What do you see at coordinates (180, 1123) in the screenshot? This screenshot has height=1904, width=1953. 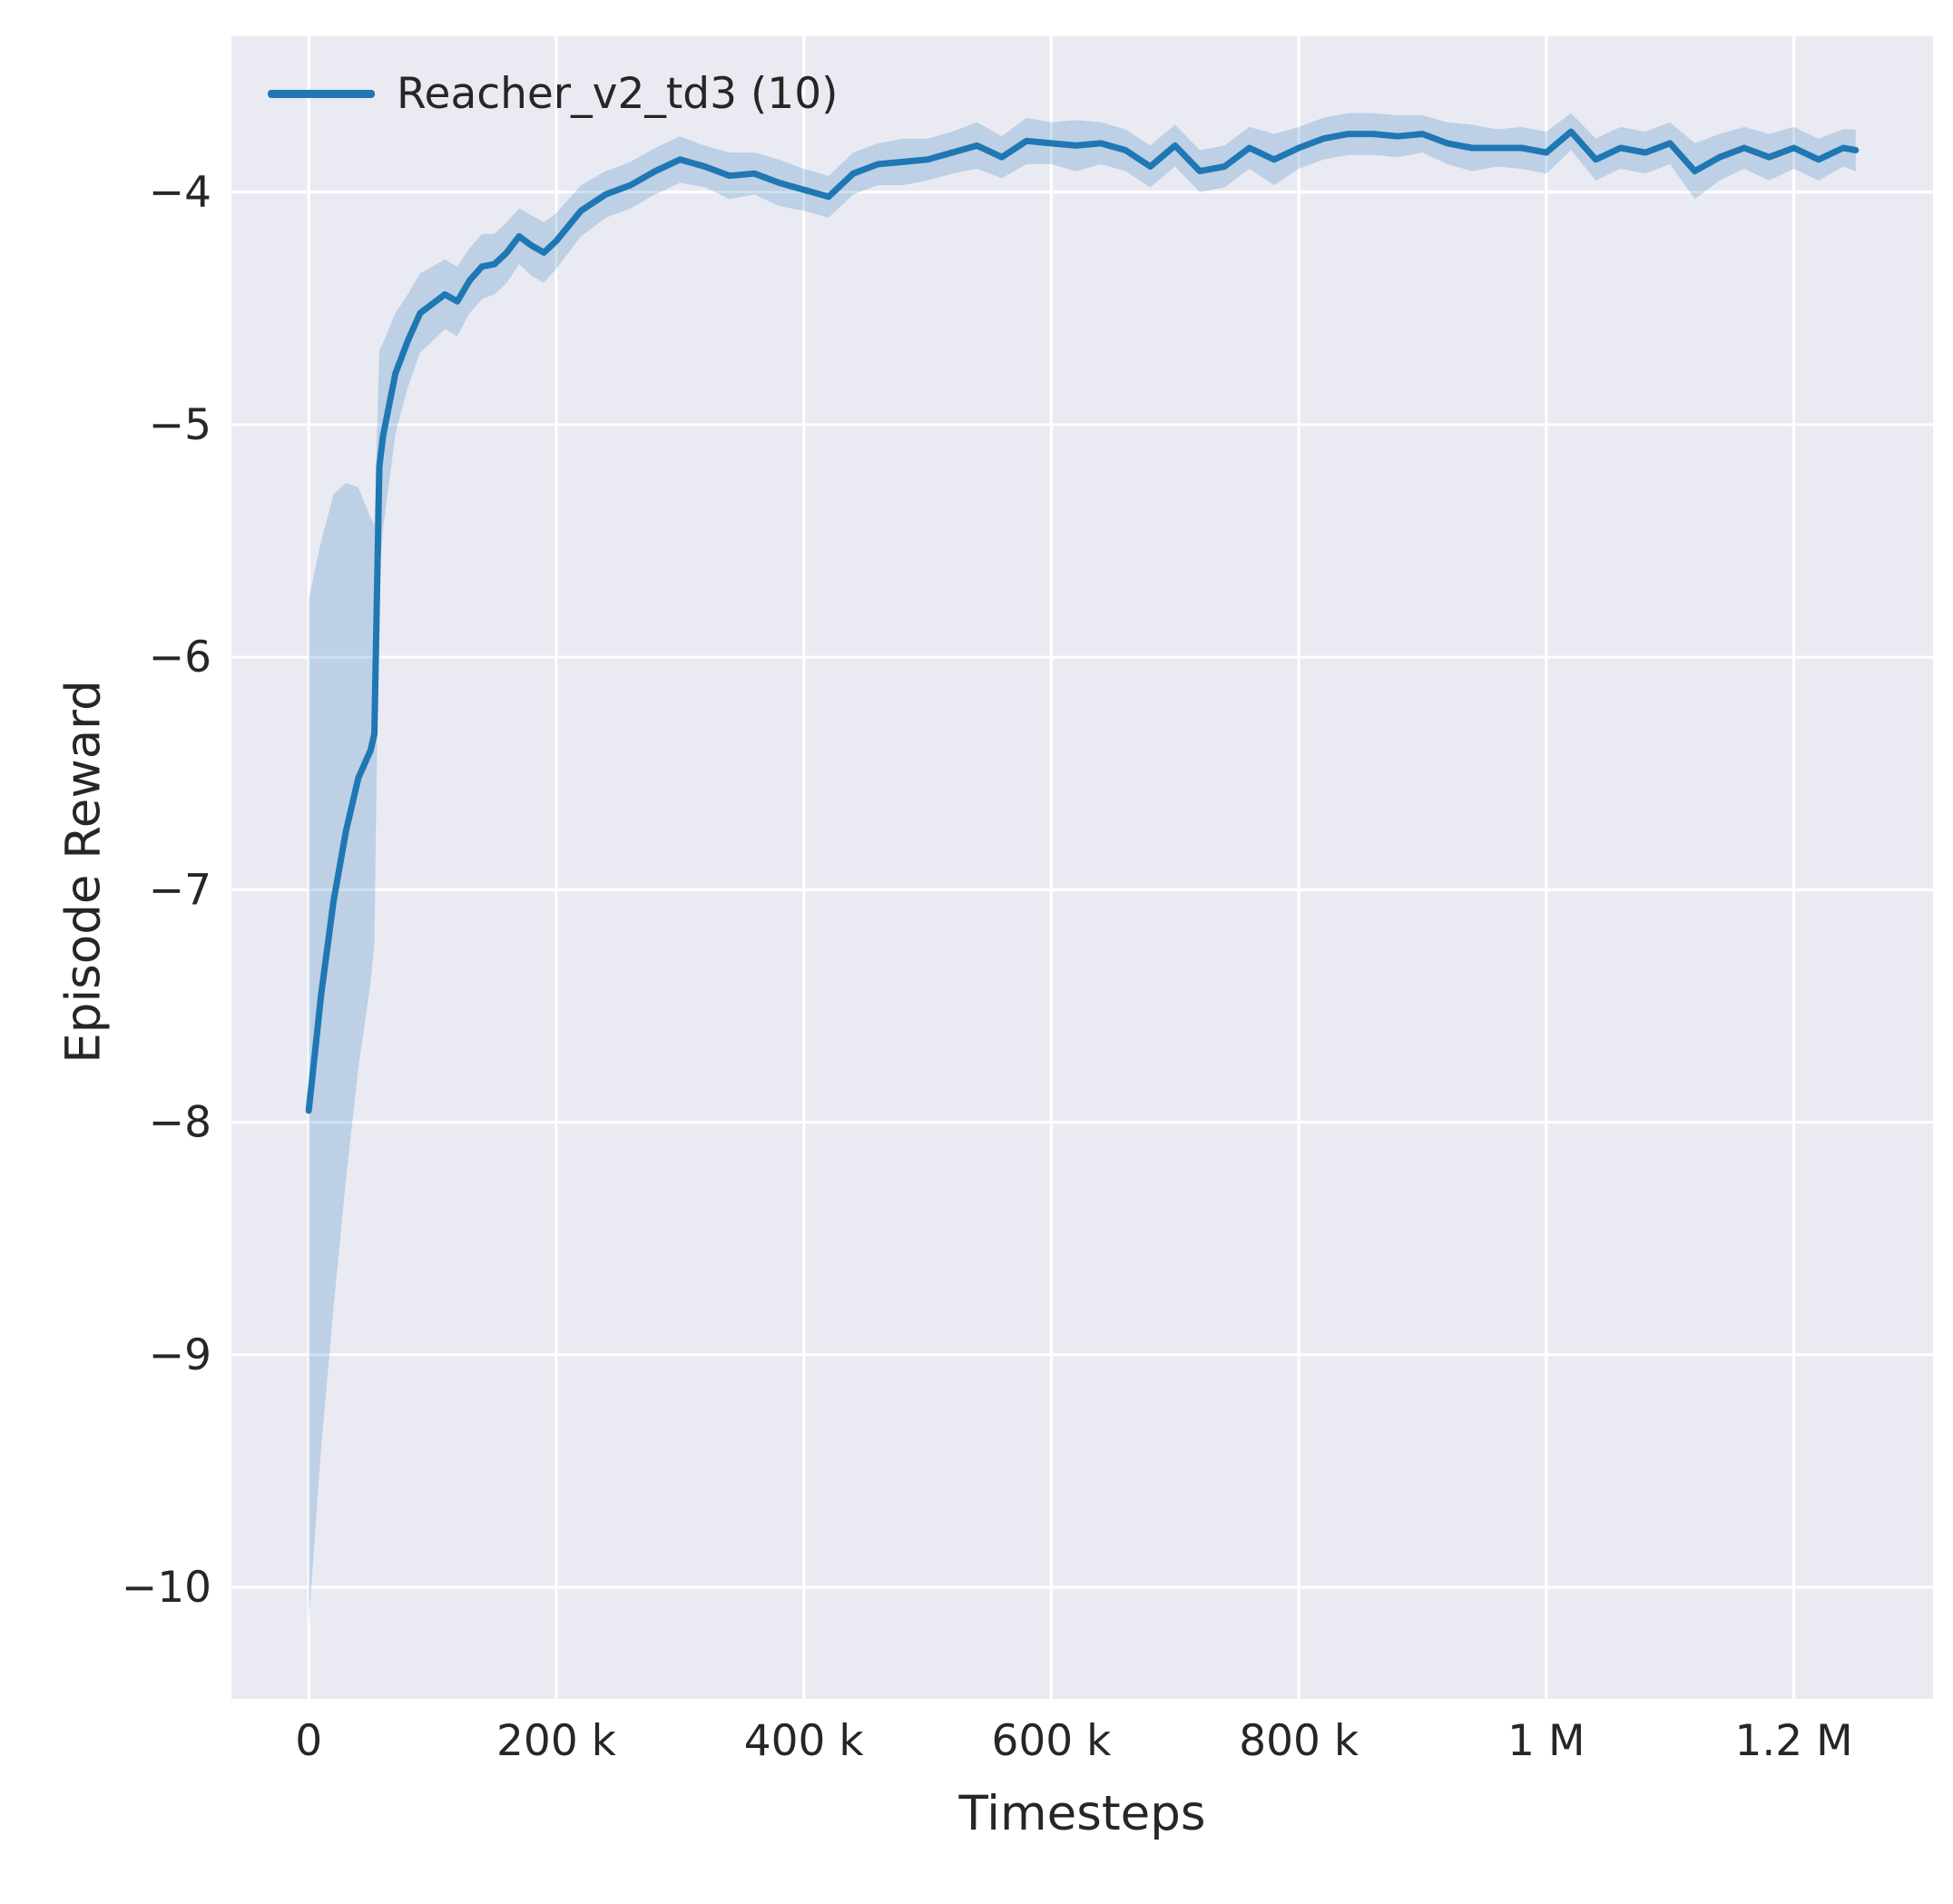 I see `y-tick-label: −8` at bounding box center [180, 1123].